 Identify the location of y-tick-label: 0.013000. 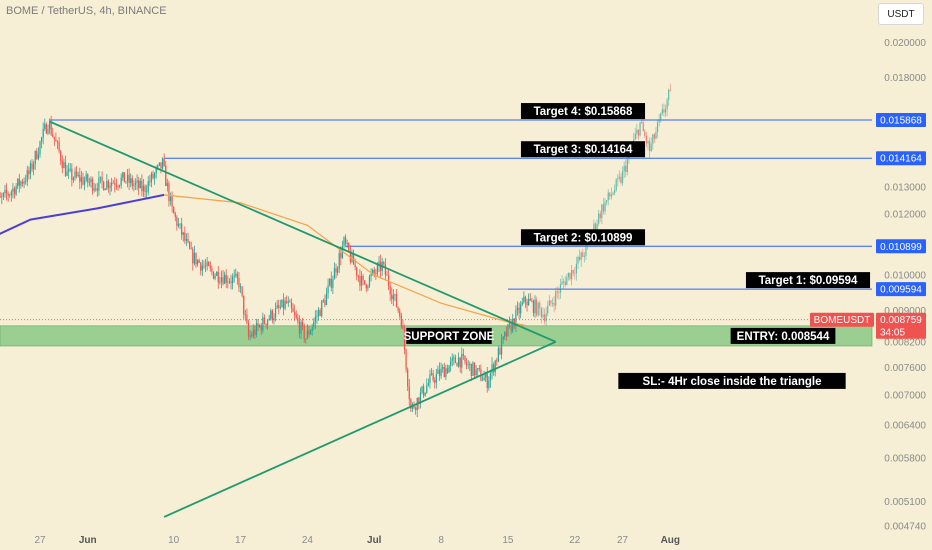
(905, 188).